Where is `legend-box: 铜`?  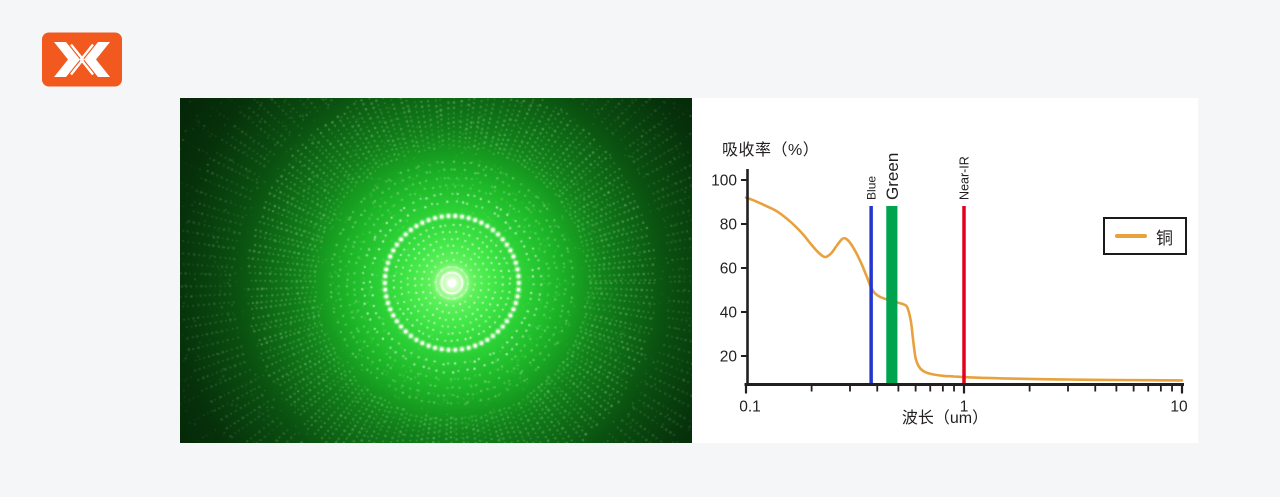
legend-box: 铜 is located at coordinates (1145, 236).